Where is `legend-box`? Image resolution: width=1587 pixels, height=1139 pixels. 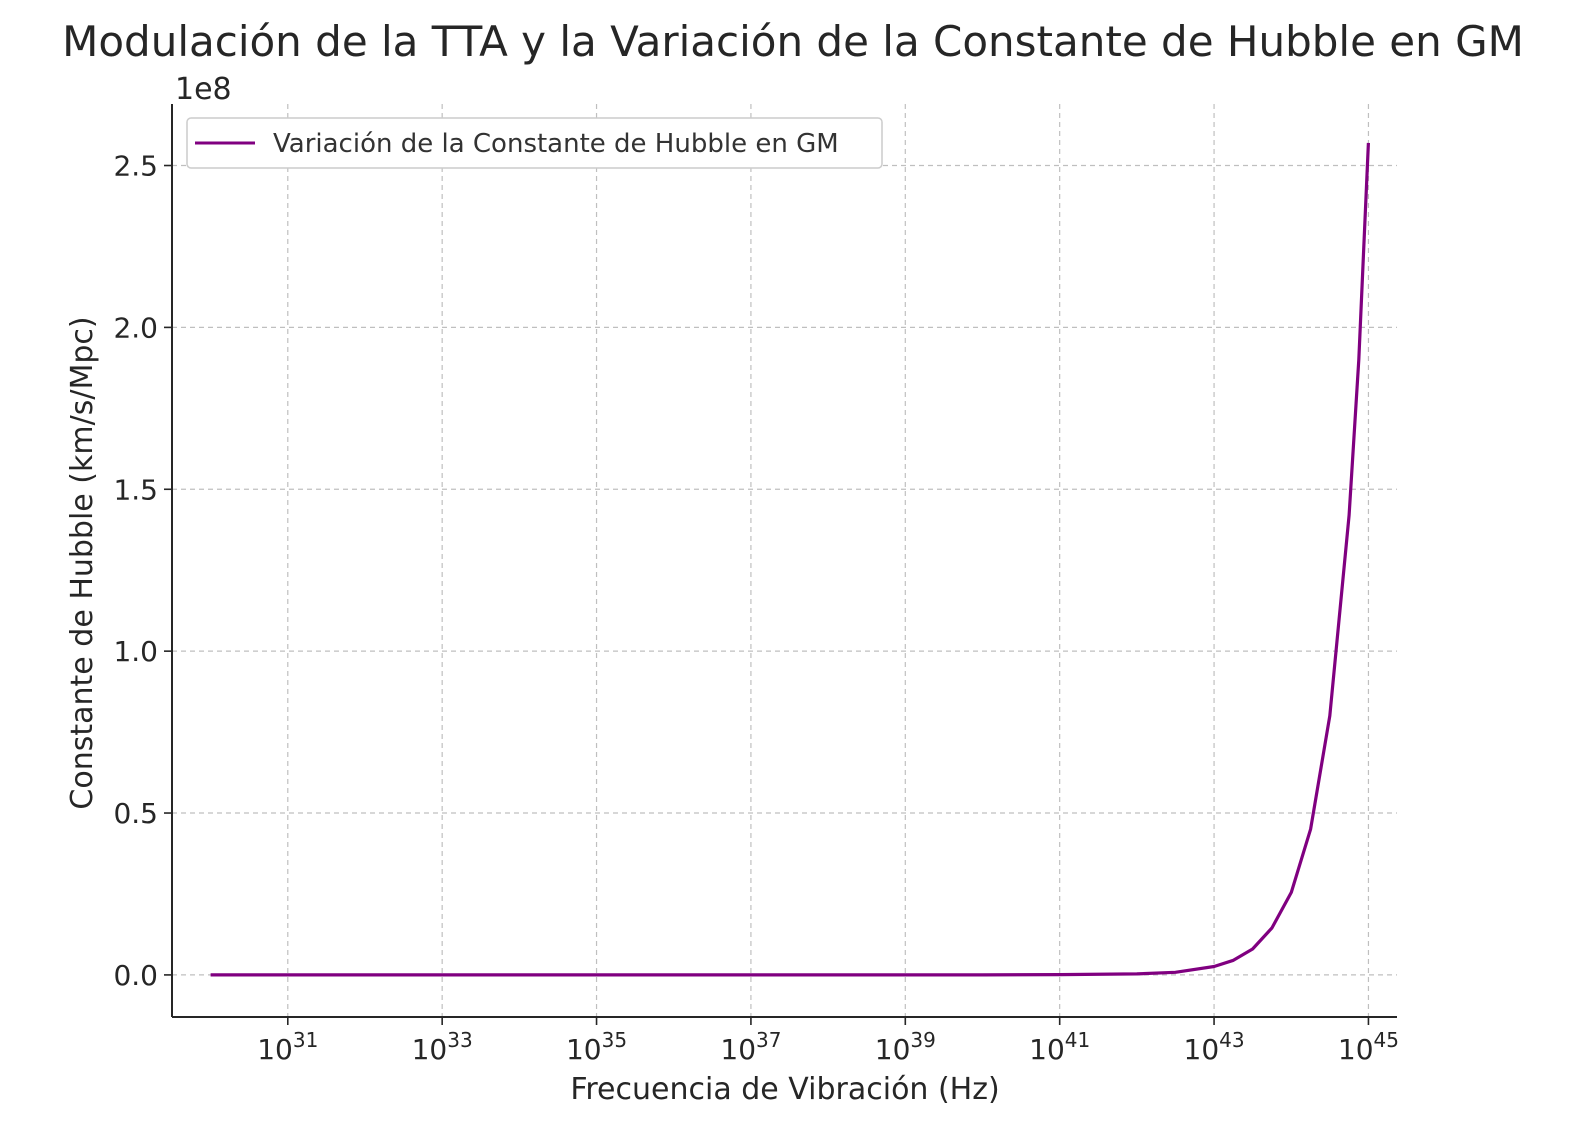
legend-box is located at coordinates (534, 143).